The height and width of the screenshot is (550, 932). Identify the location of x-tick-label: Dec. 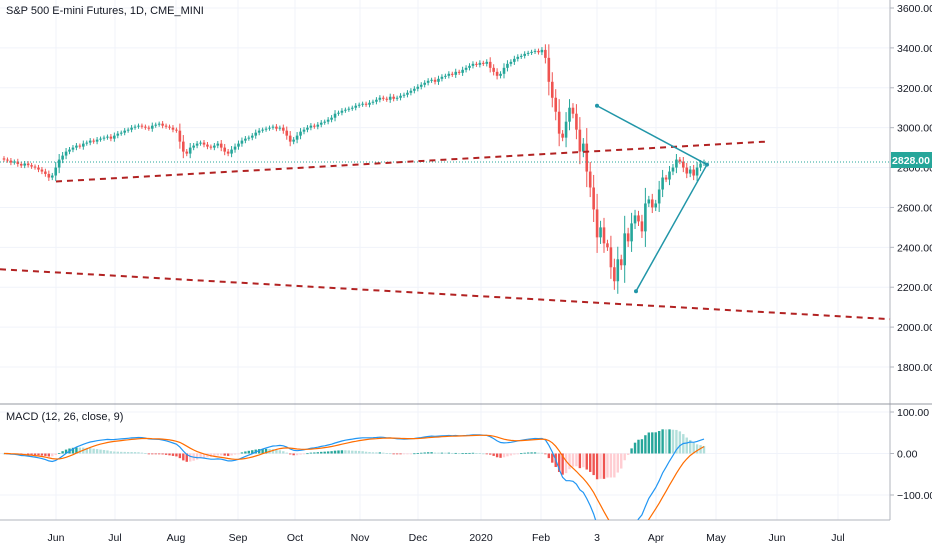
(418, 538).